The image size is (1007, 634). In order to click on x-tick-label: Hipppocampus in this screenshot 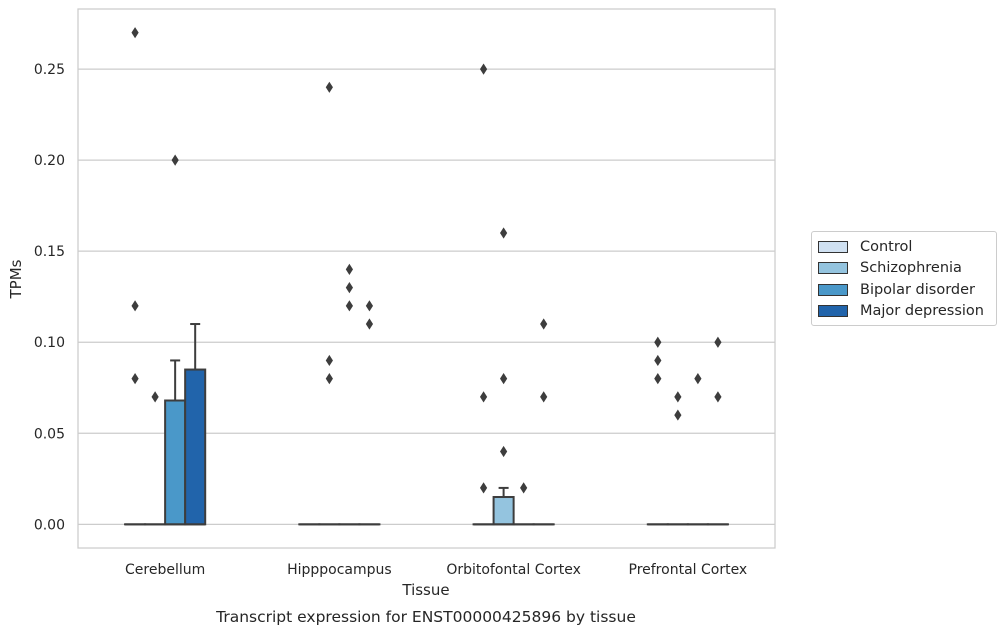, I will do `click(339, 570)`.